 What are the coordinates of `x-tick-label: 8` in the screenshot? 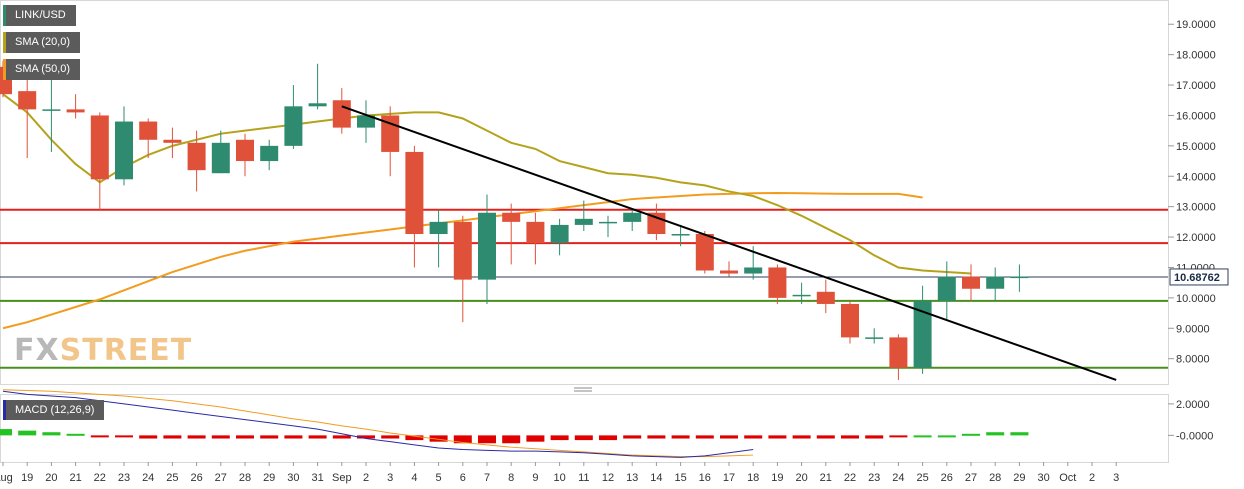 It's located at (511, 478).